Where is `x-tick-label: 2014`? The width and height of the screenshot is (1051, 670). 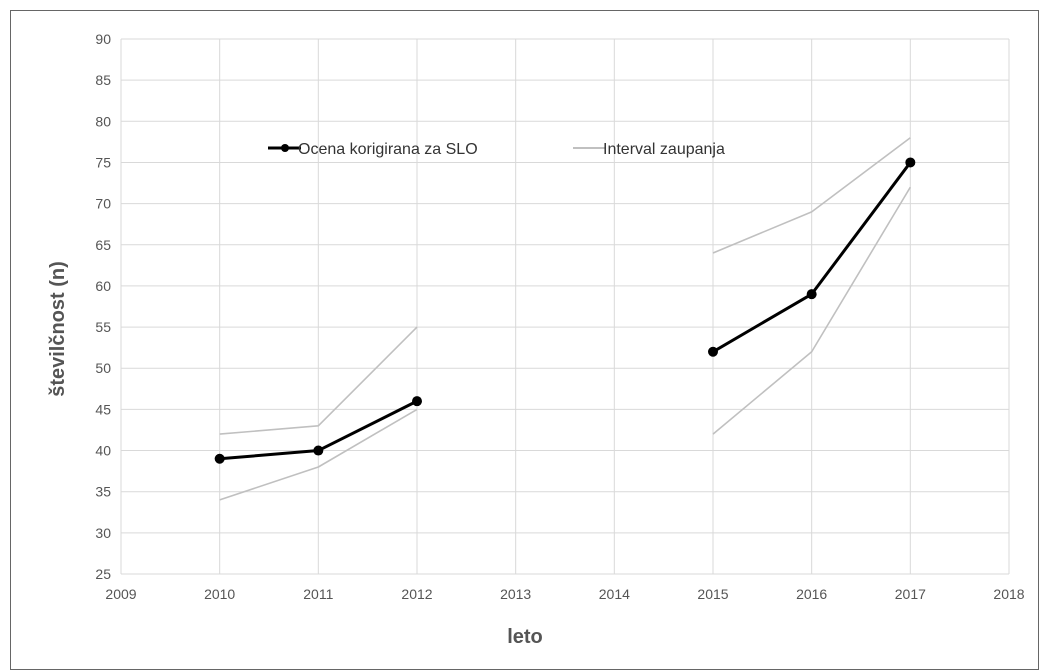
x-tick-label: 2014 is located at coordinates (614, 594).